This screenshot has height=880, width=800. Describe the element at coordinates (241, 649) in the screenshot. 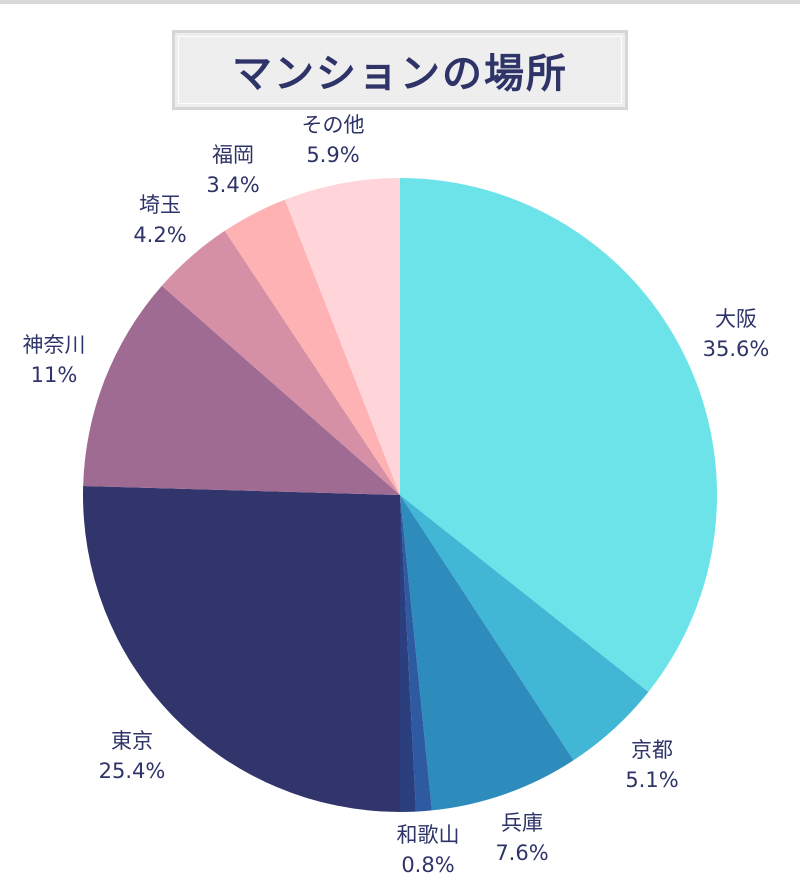

I see `pie-slice-東京` at that location.